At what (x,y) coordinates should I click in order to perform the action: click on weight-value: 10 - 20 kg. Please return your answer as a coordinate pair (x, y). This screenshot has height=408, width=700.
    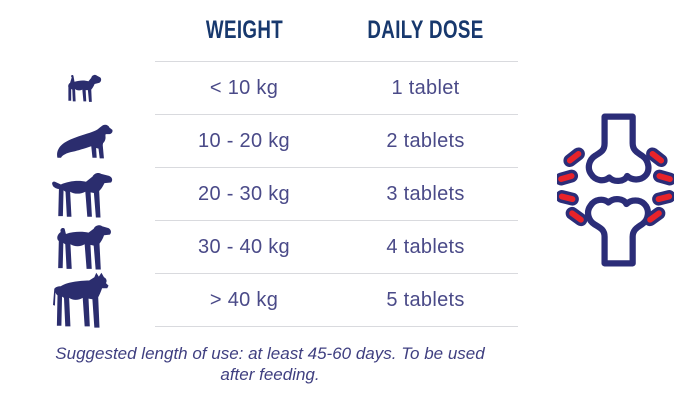
    Looking at the image, I should click on (244, 141).